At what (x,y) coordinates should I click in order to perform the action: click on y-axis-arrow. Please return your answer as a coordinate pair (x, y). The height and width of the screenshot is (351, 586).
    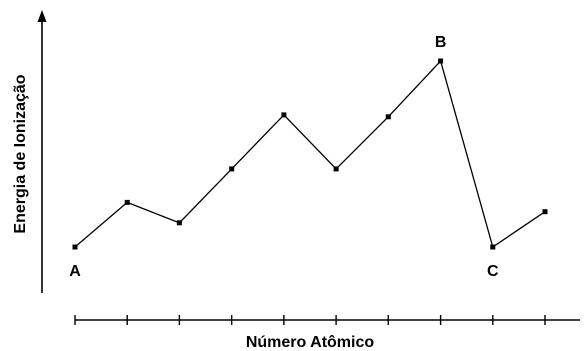
    Looking at the image, I should click on (42, 16).